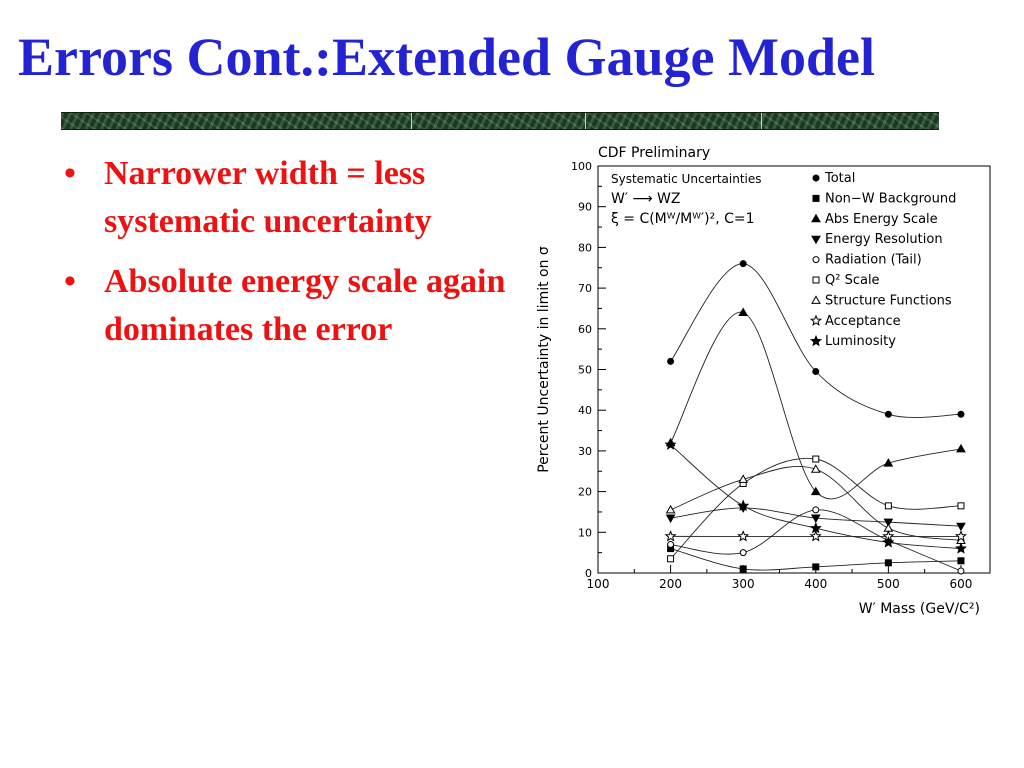 This screenshot has width=1024, height=768. What do you see at coordinates (598, 584) in the screenshot?
I see `x-tick-label: 100` at bounding box center [598, 584].